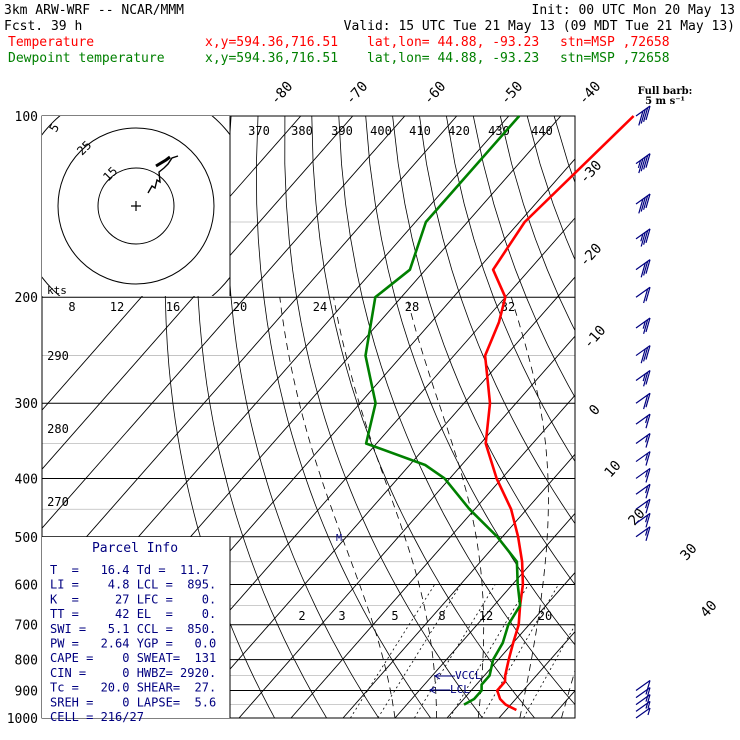  Describe the element at coordinates (320, 307) in the screenshot. I see `speed-scale-label: 24` at that location.